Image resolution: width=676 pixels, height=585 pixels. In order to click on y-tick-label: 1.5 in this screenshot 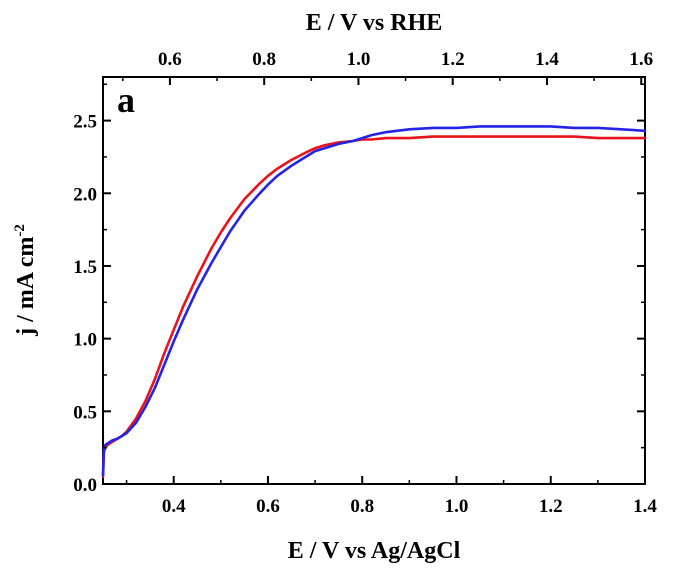, I will do `click(85, 267)`.